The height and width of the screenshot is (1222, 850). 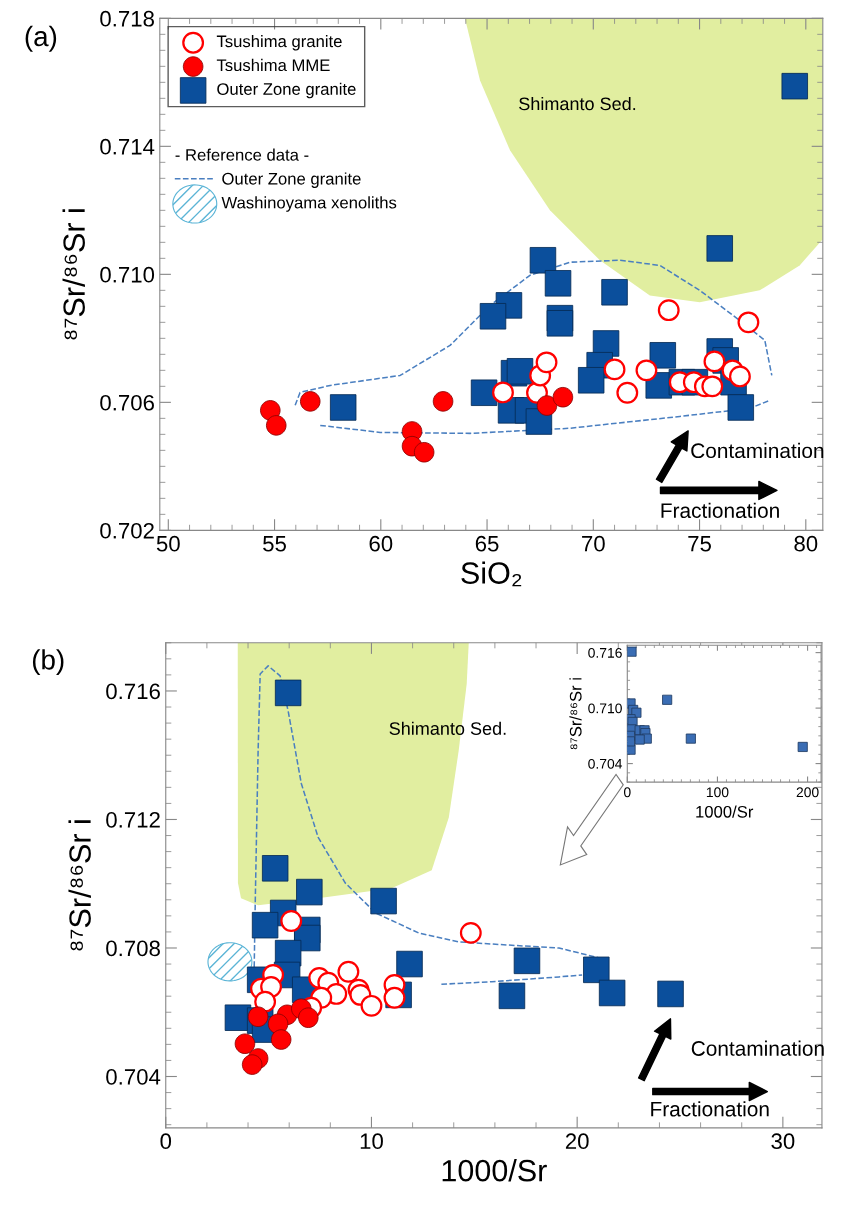 I want to click on y-tick-label: 0.714, so click(x=127, y=146).